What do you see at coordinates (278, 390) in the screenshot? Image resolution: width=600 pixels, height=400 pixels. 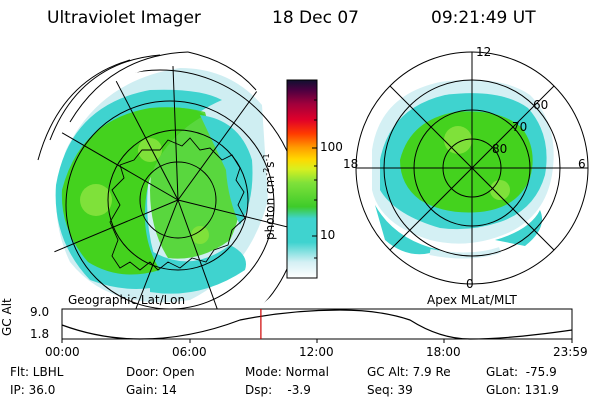 I see `info-dsp: Dsp: -3.9` at bounding box center [278, 390].